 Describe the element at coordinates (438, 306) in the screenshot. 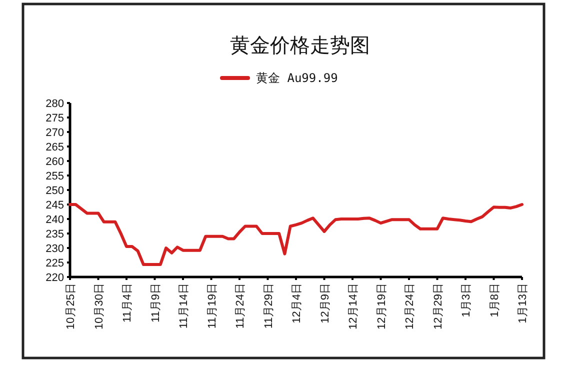

I see `x-tick-label: 12月29日` at that location.